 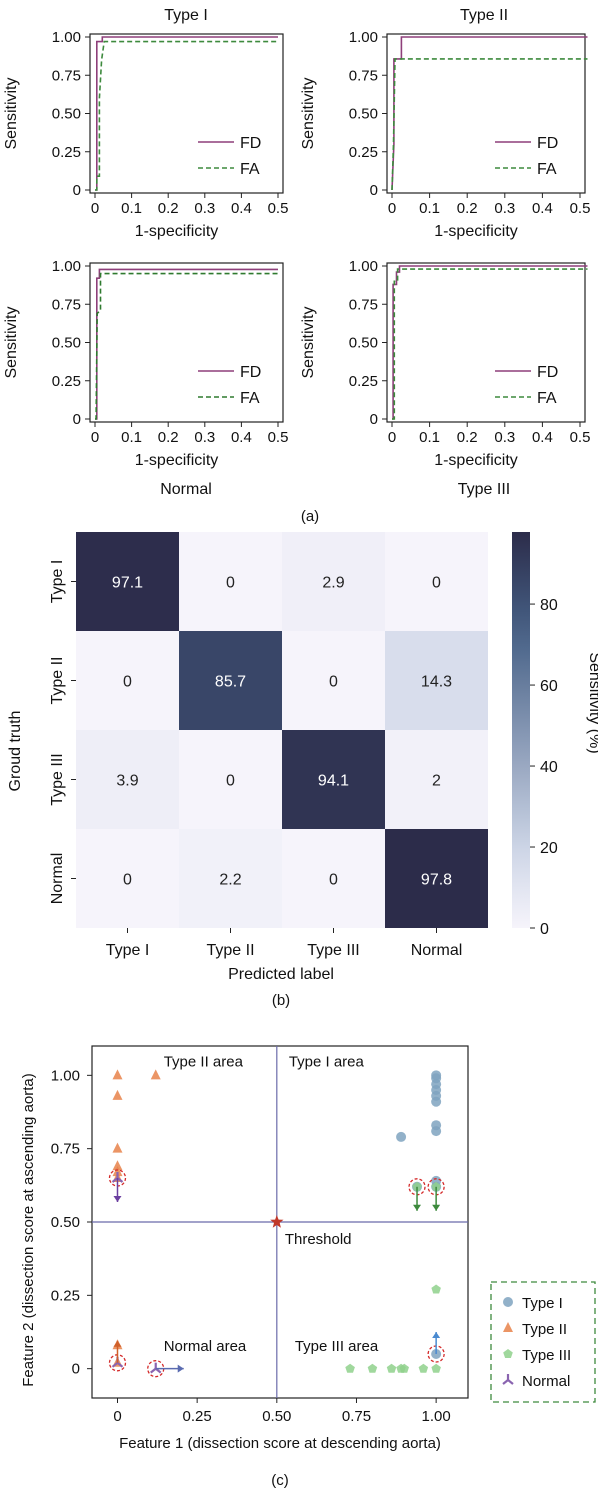 I want to click on heatmap-y-tick-label: Type III, so click(x=57, y=779).